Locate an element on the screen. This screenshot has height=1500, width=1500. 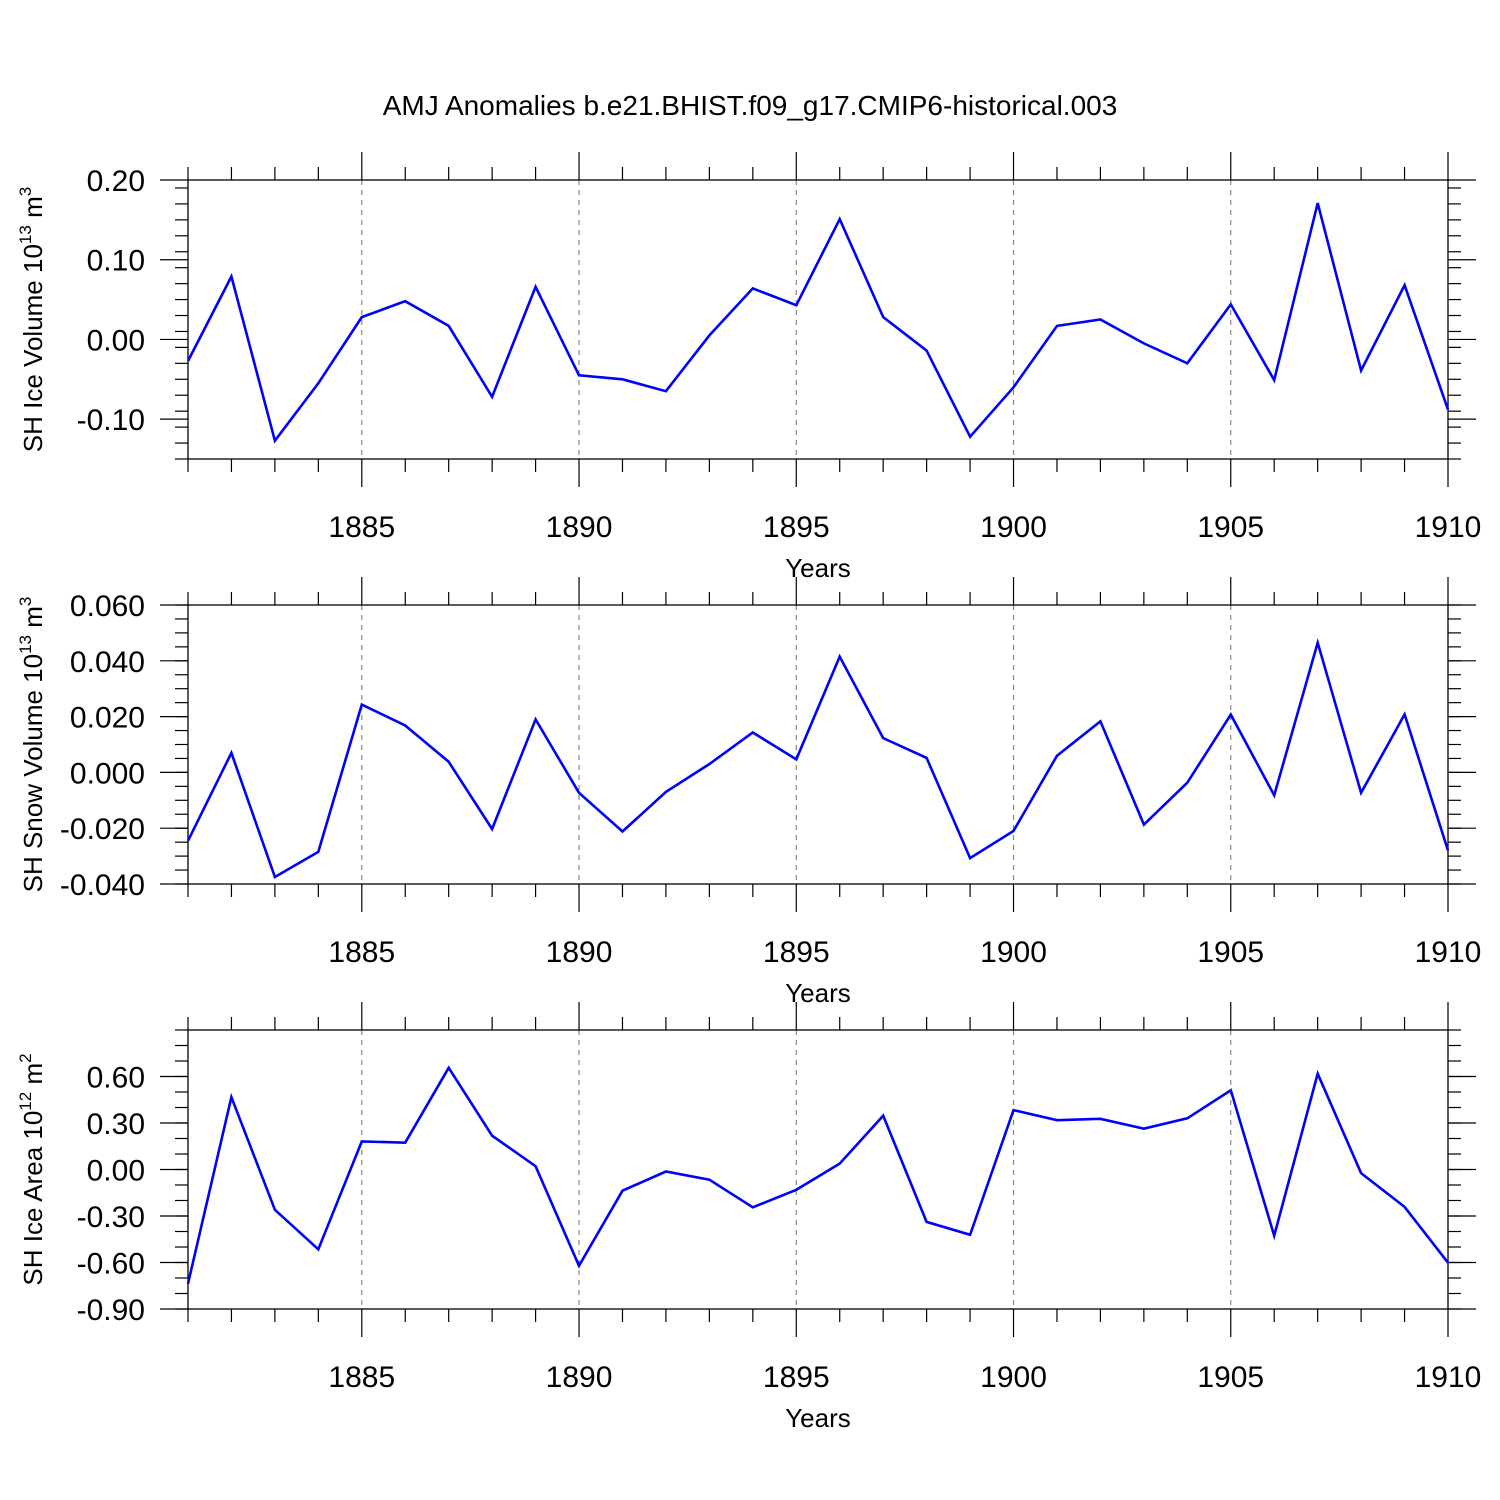
series-line-snow-volume is located at coordinates (818, 758).